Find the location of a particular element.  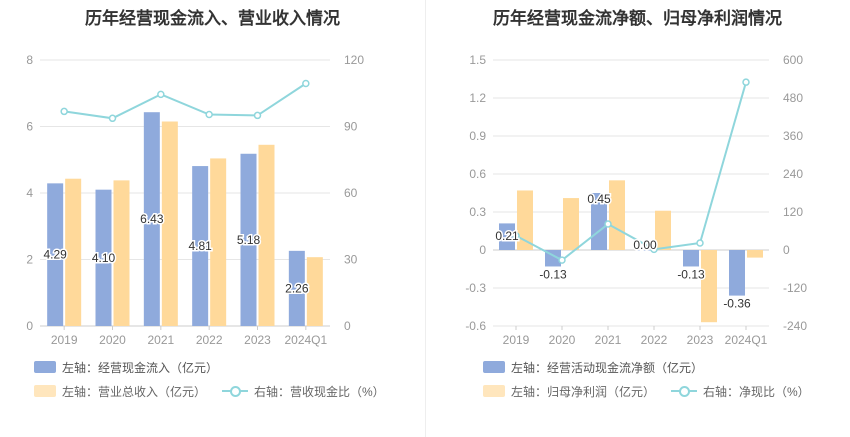

legend-label: 右轴：营收现金比（%） is located at coordinates (319, 391).